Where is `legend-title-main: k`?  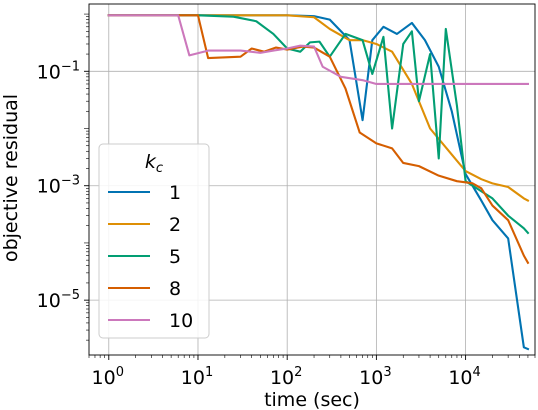
legend-title-main: k is located at coordinates (151, 162).